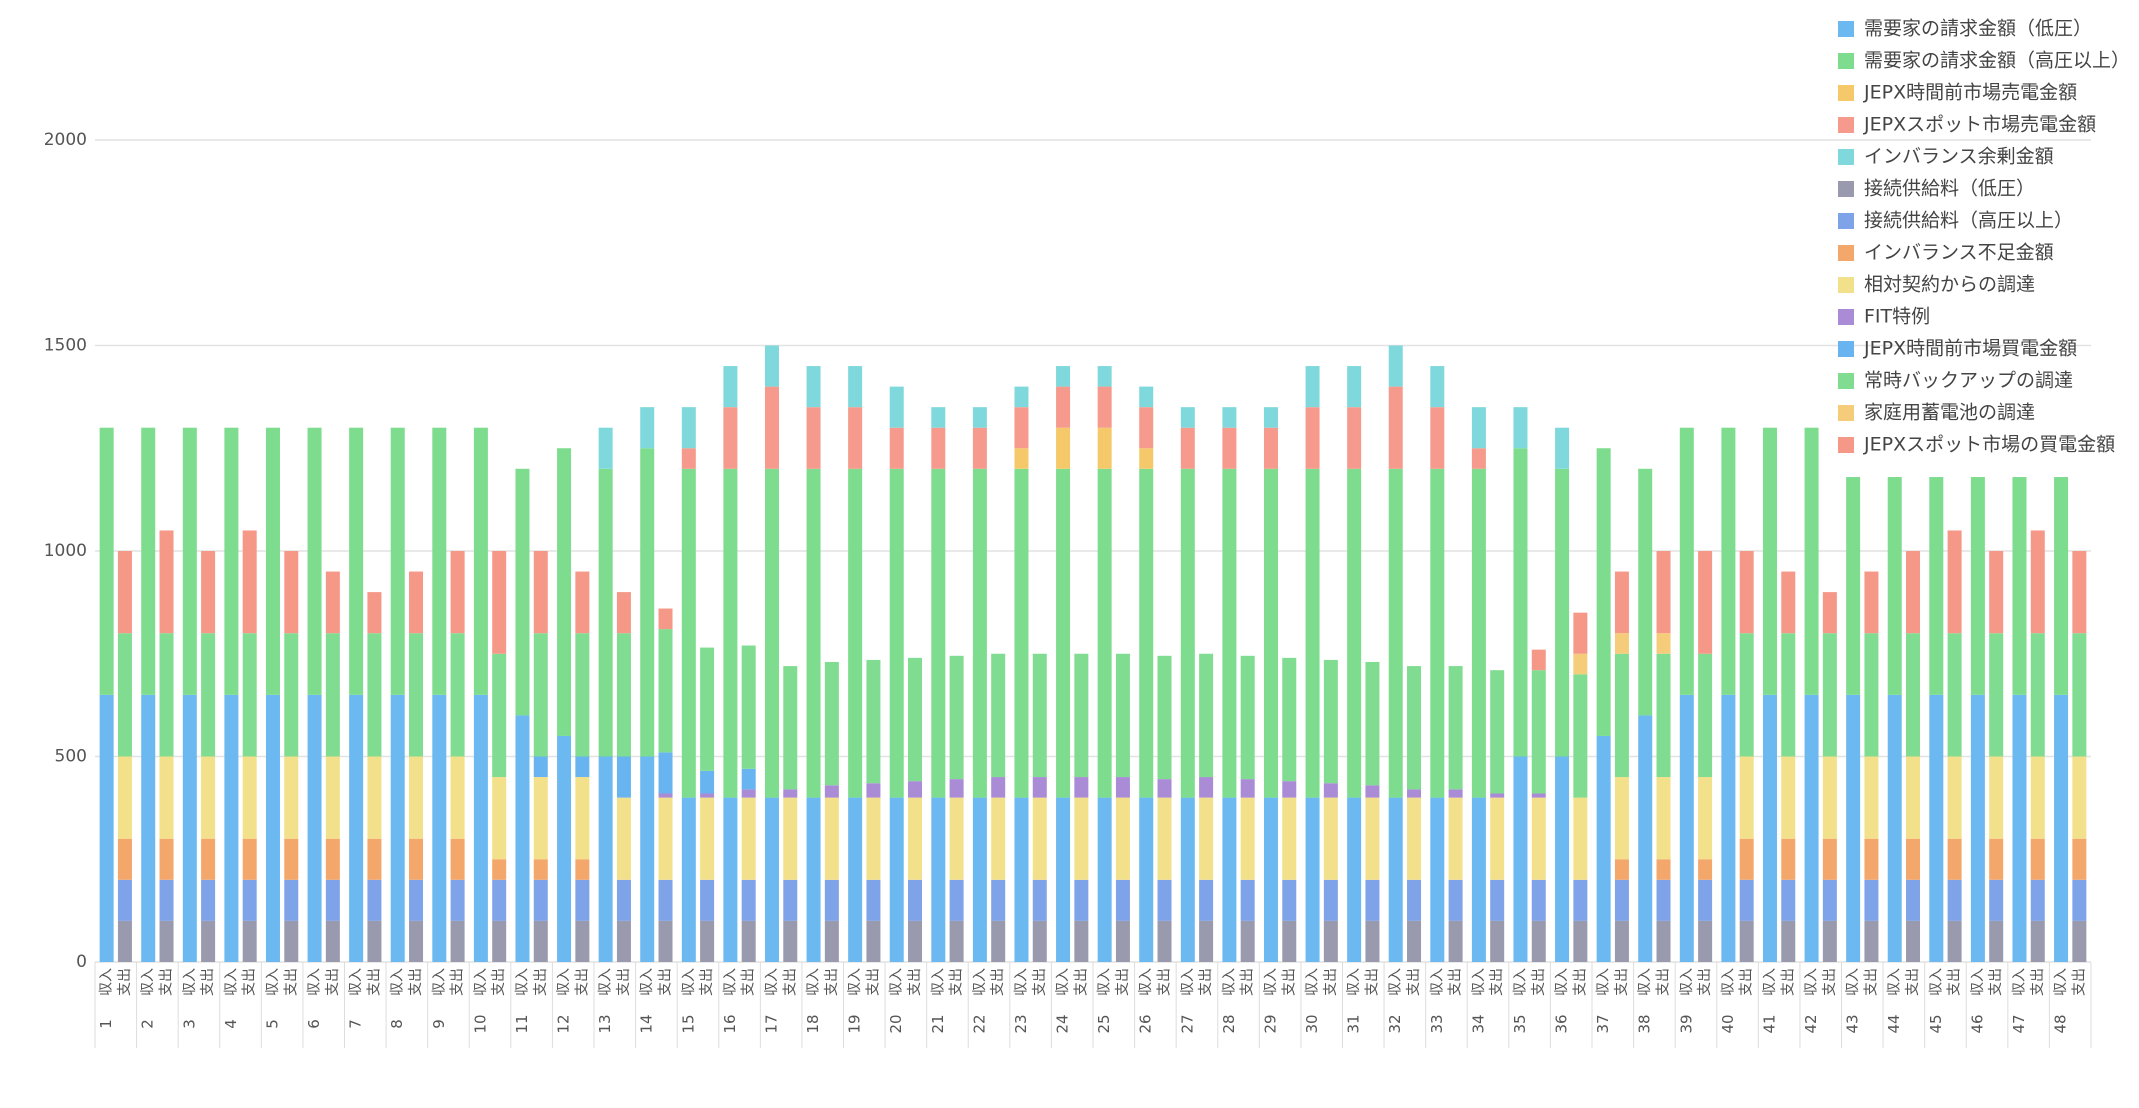 This screenshot has height=1108, width=2139. I want to click on x-category-label: 3, so click(189, 1024).